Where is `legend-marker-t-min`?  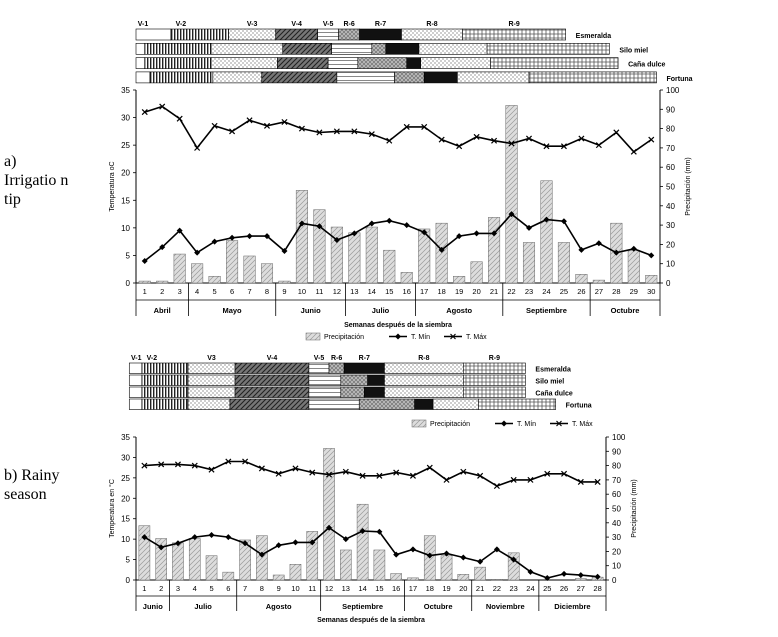
legend-marker-t-min is located at coordinates (398, 336).